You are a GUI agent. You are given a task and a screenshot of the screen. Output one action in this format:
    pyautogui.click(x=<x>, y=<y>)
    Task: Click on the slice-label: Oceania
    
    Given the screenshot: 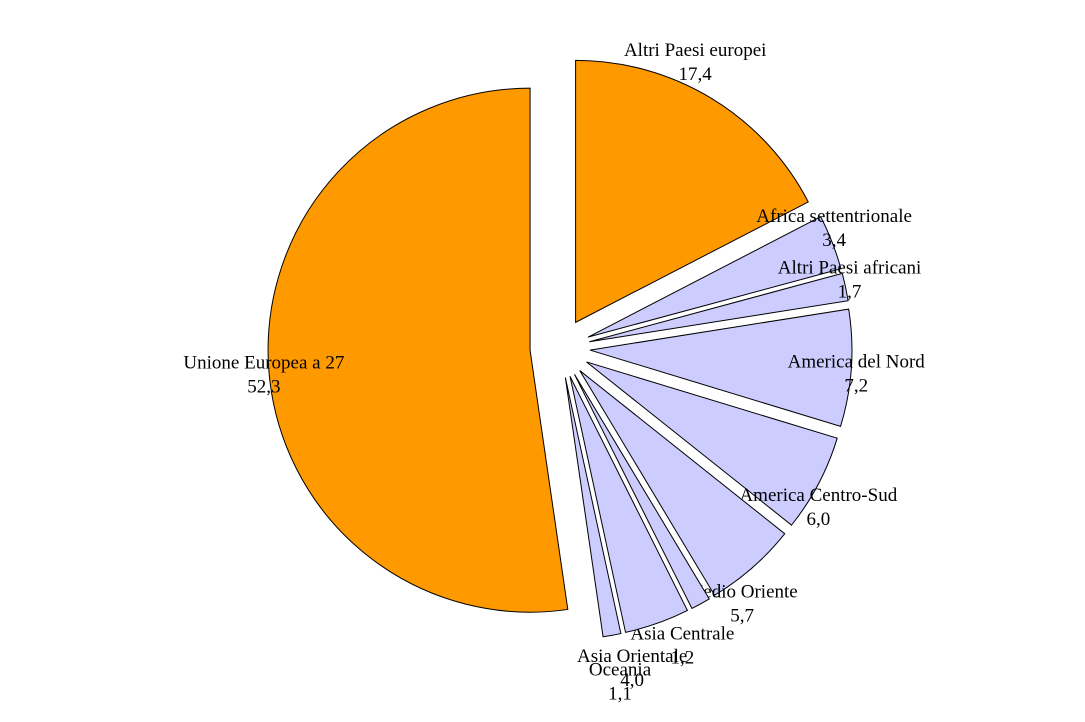 What is the action you would take?
    pyautogui.click(x=620, y=670)
    